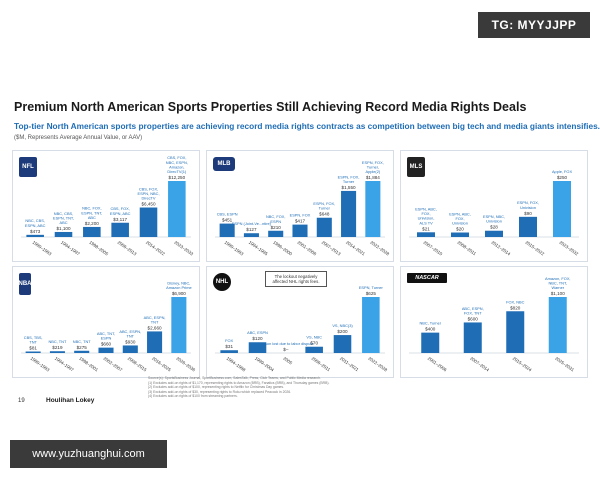  What do you see at coordinates (324, 206) in the screenshot?
I see `partner-label: ESPN, FOX, Turner` at bounding box center [324, 206].